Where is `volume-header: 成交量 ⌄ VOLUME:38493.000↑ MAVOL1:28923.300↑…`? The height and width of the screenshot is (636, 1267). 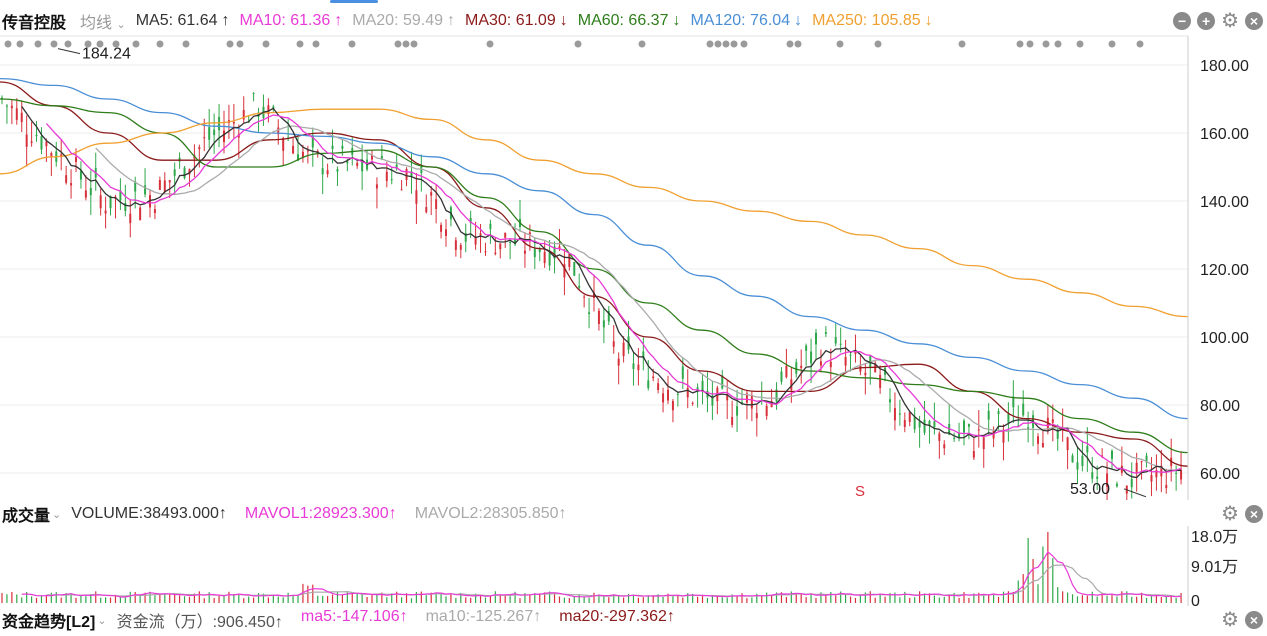
volume-header: 成交量 ⌄ VOLUME:38493.000↑ MAVOL1:28923.300↑… is located at coordinates (633, 514).